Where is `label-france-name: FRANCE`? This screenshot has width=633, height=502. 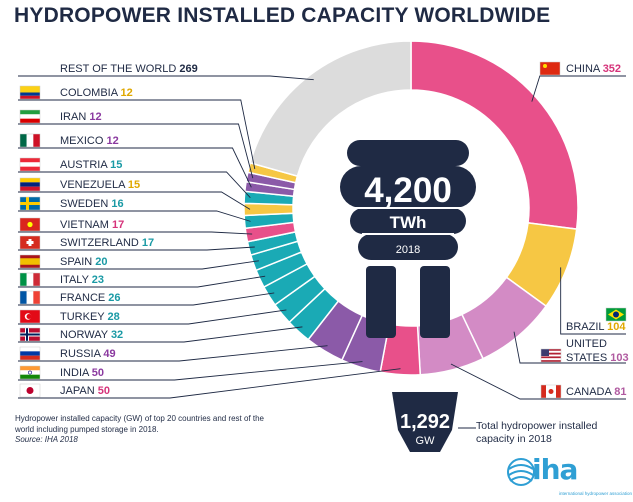 label-france-name: FRANCE is located at coordinates (84, 298).